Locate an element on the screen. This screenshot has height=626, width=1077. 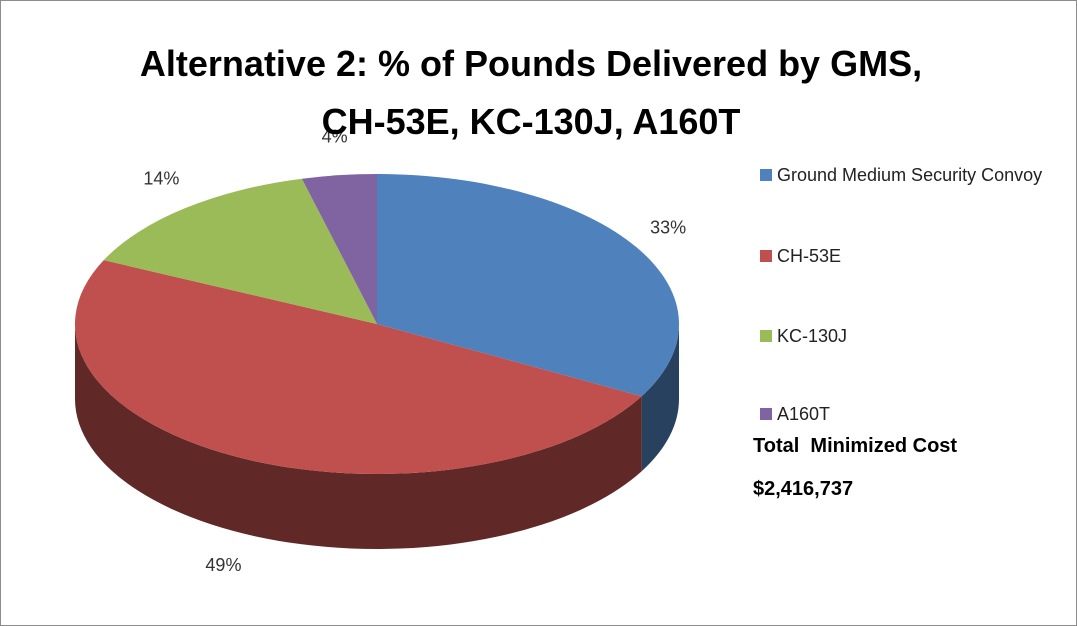
legend-item: A160T is located at coordinates (915, 414).